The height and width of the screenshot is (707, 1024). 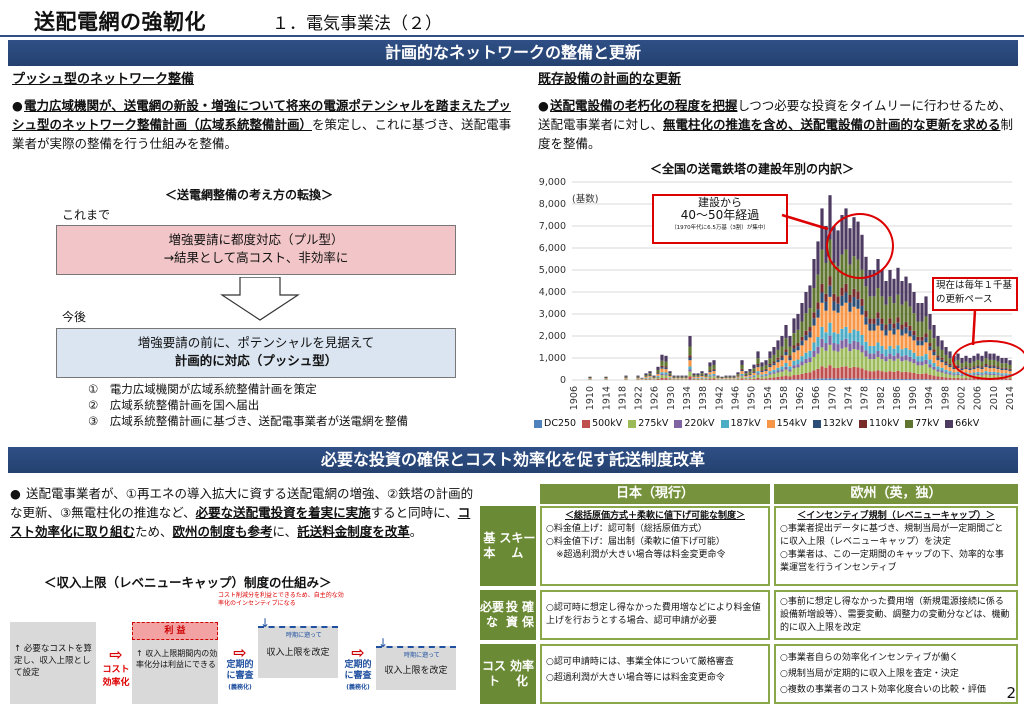 I want to click on bullet-text-segment: ため、, so click(x=154, y=531).